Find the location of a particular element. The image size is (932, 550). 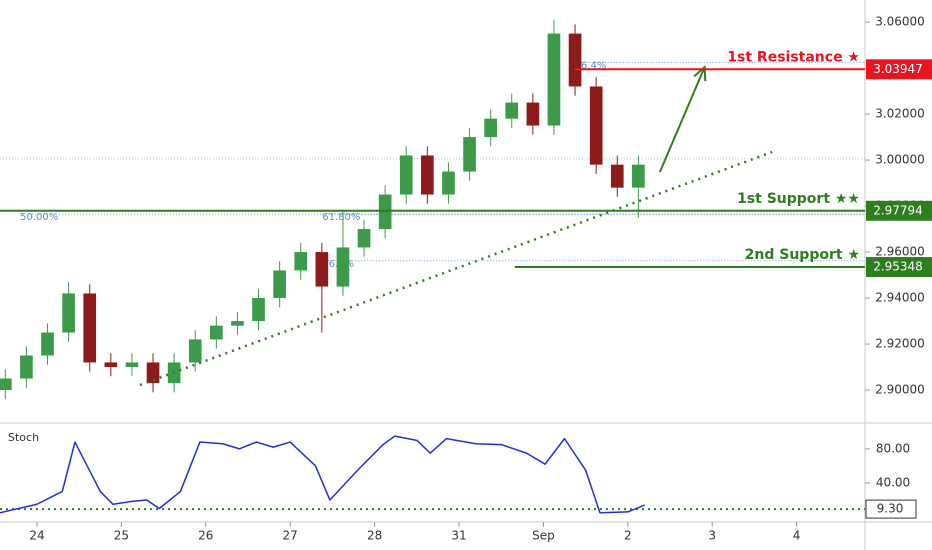

price-tag-label: 2.97794 is located at coordinates (898, 210).